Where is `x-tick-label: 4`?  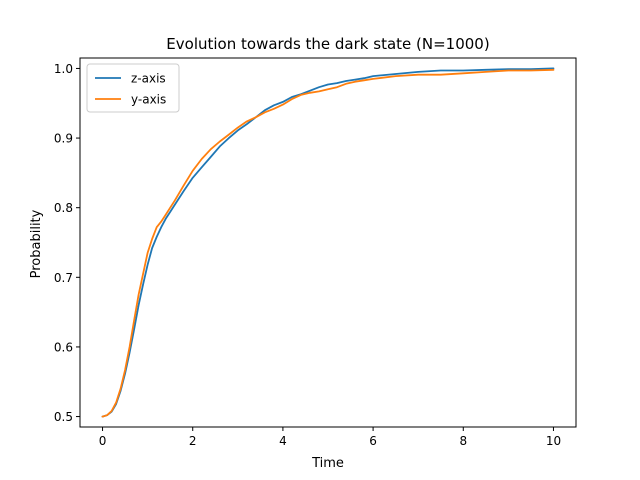 x-tick-label: 4 is located at coordinates (283, 441).